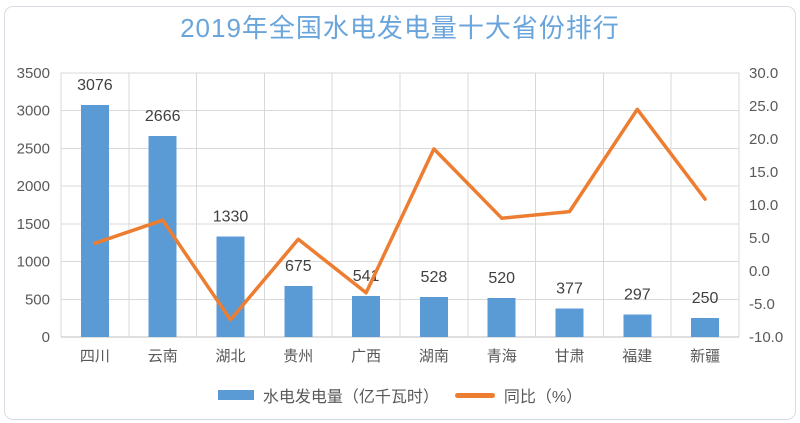  Describe the element at coordinates (37, 299) in the screenshot. I see `left-axis-tick-label: 500` at that location.